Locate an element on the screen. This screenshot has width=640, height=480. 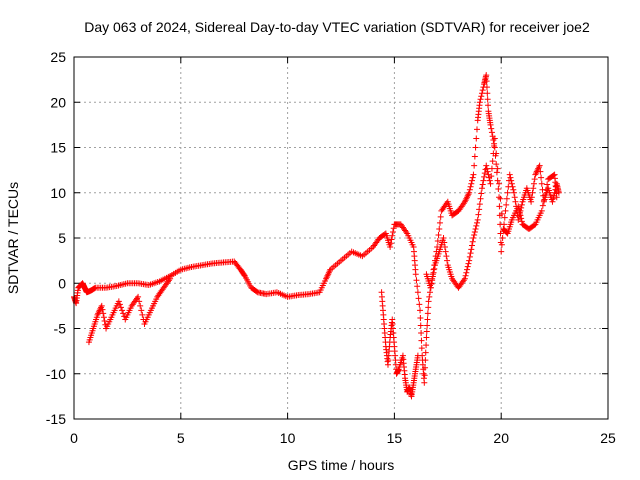
y-tick-label: 25 is located at coordinates (58, 57).